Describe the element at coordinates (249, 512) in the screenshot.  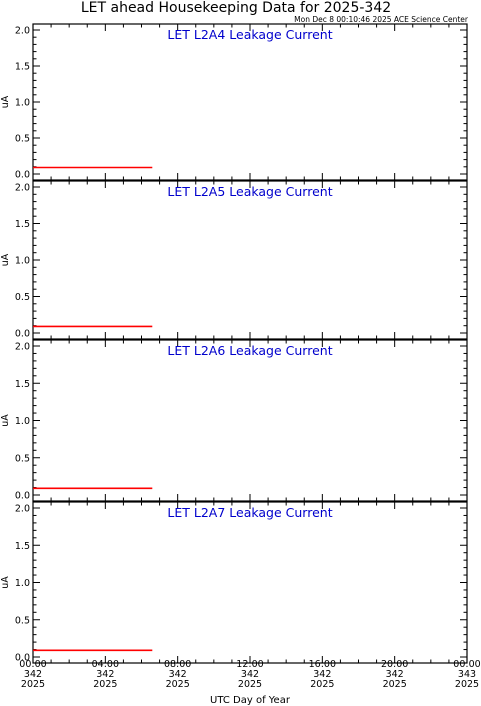
I see `panel-title: LET L2A7 Leakage Current` at that location.